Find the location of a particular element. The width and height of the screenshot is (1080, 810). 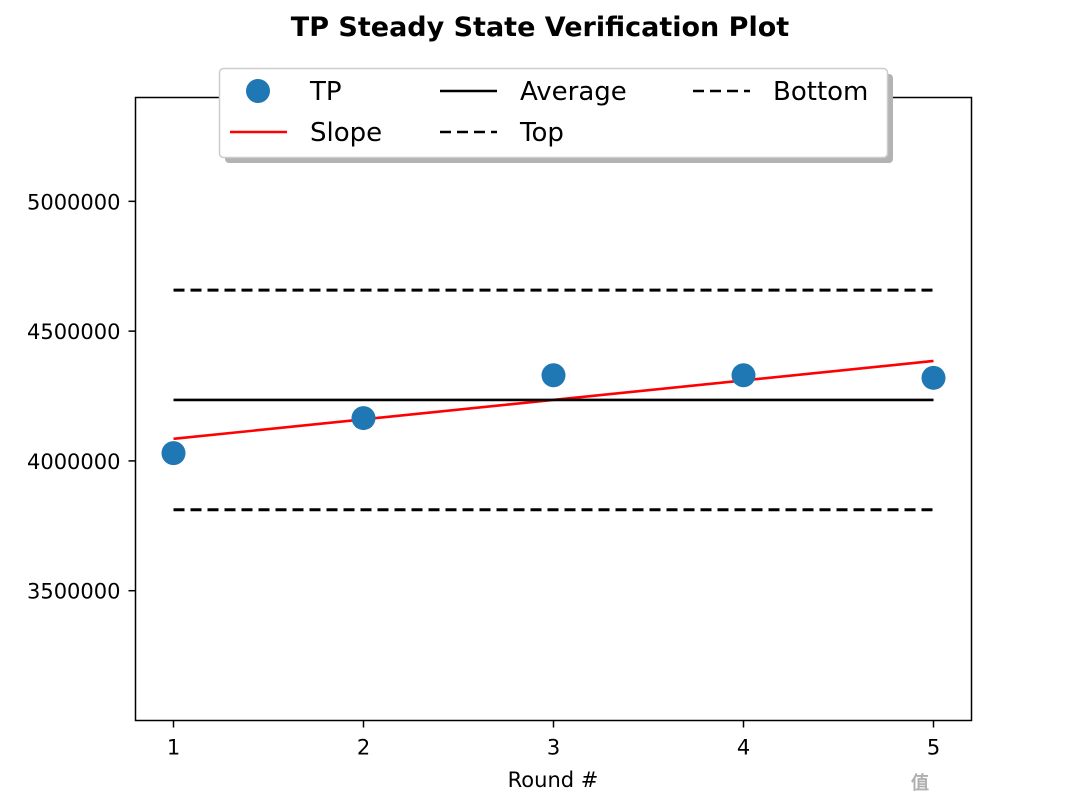

legend-bottom-label: Bottom is located at coordinates (820, 92).